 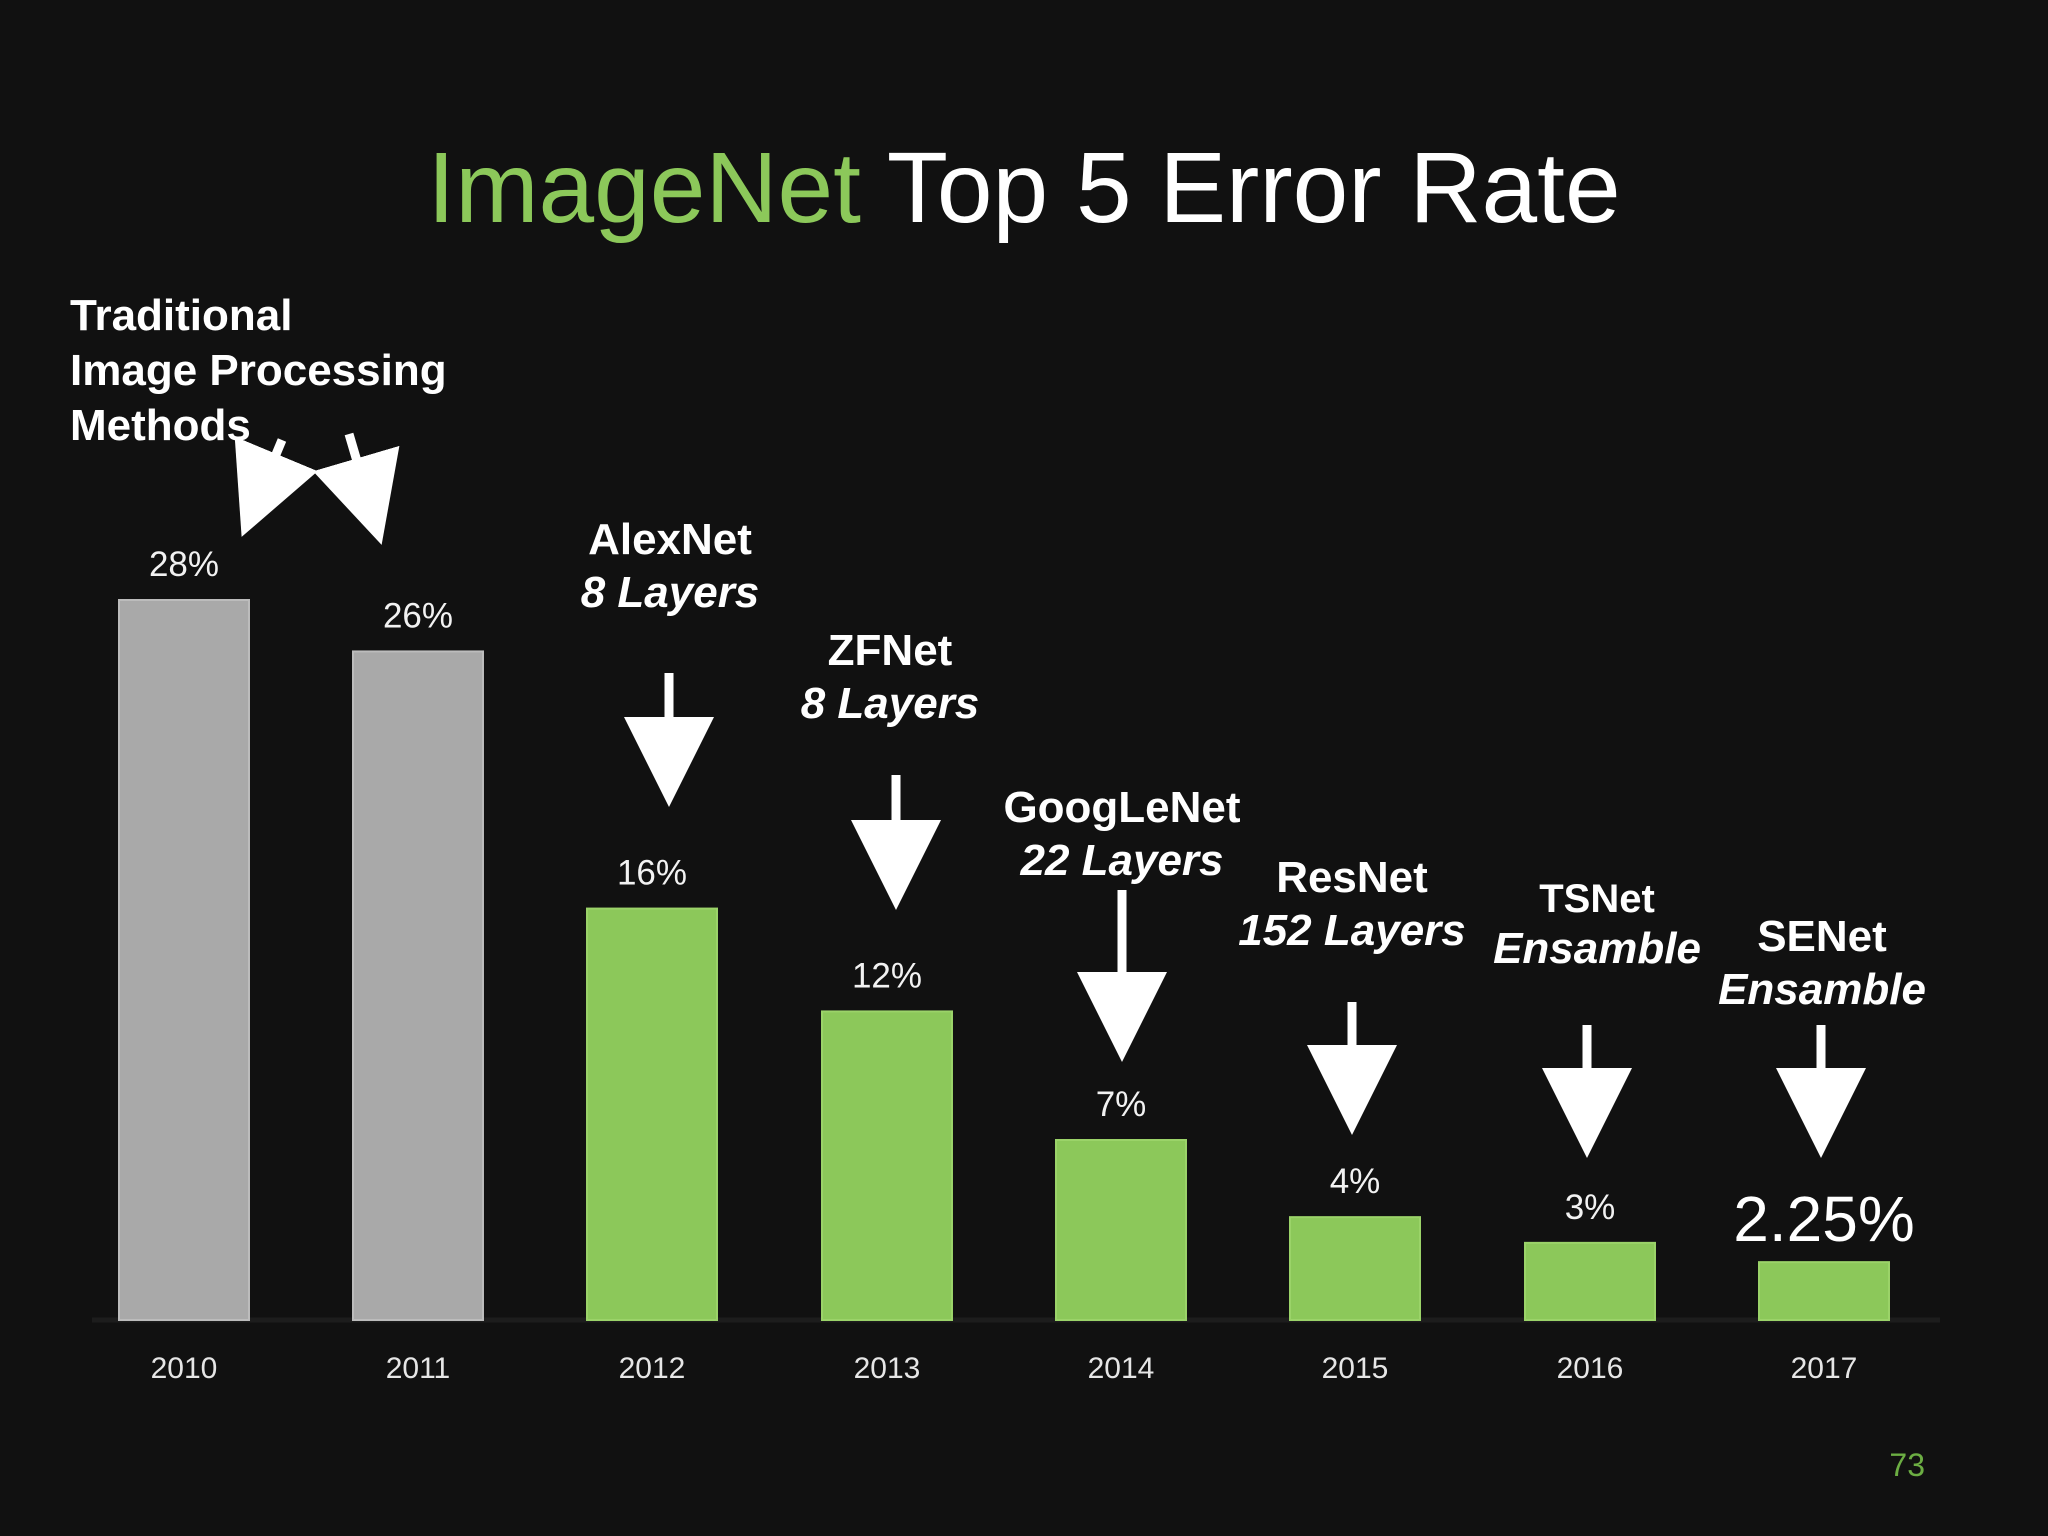 What do you see at coordinates (418, 615) in the screenshot?
I see `value-label-2011: 26%` at bounding box center [418, 615].